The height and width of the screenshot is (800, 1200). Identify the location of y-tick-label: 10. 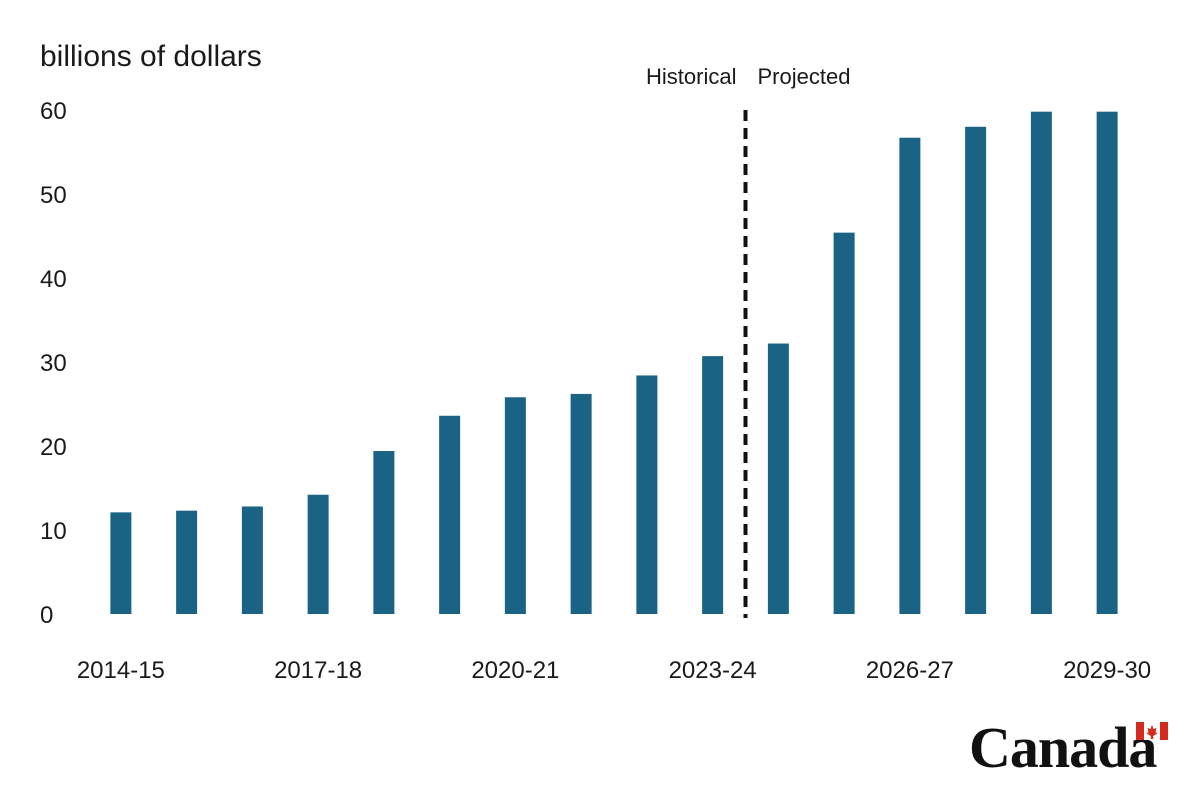
(53, 531).